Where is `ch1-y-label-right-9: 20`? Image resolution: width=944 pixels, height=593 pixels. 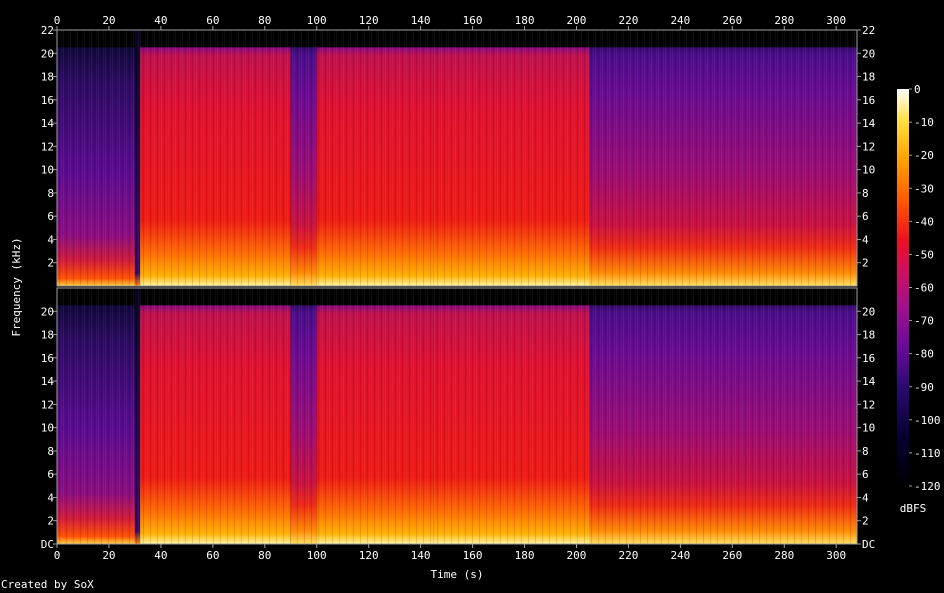 ch1-y-label-right-9: 20 is located at coordinates (868, 53).